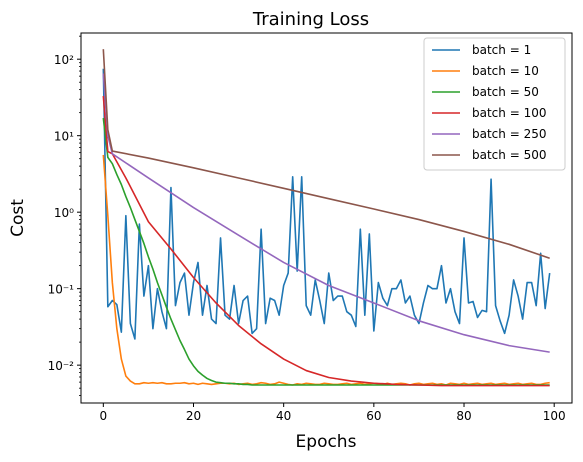 This screenshot has width=583, height=462. What do you see at coordinates (554, 416) in the screenshot?
I see `x-tick-label: 100` at bounding box center [554, 416].